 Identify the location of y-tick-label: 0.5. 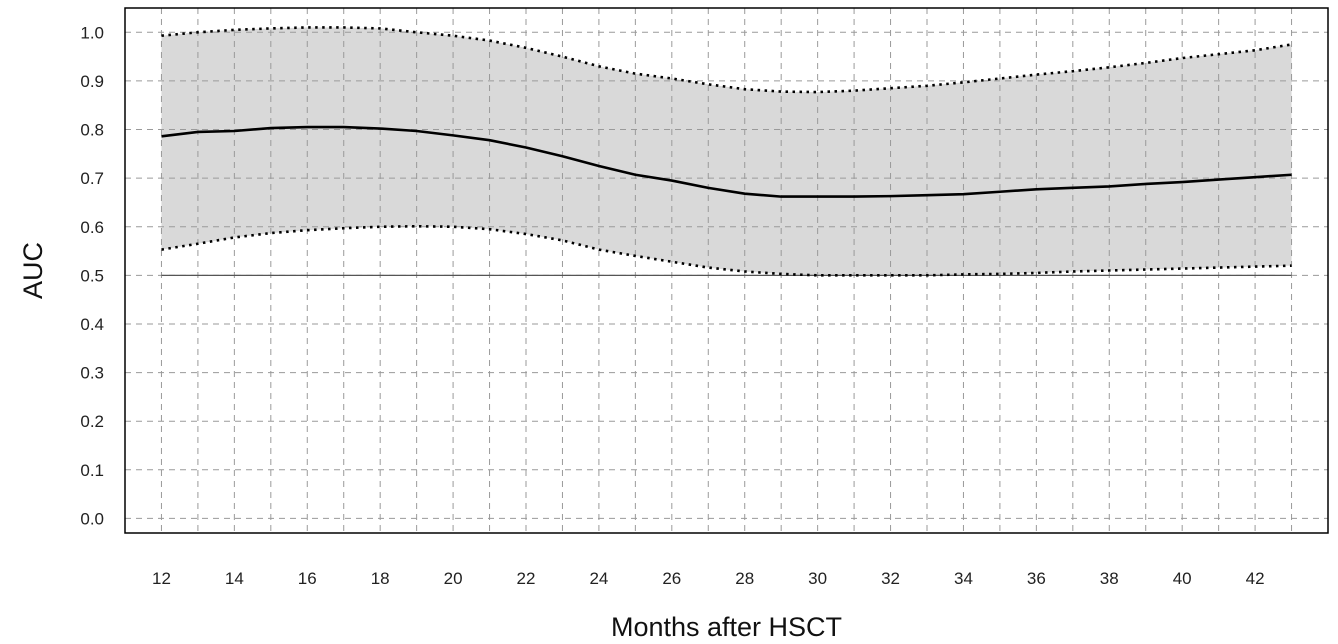
(92, 275).